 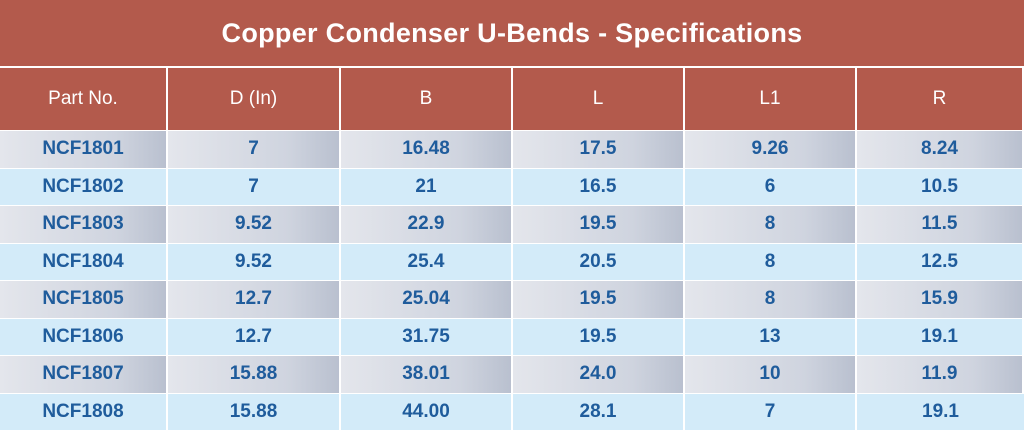 What do you see at coordinates (599, 186) in the screenshot?
I see `spec-value: 16.5` at bounding box center [599, 186].